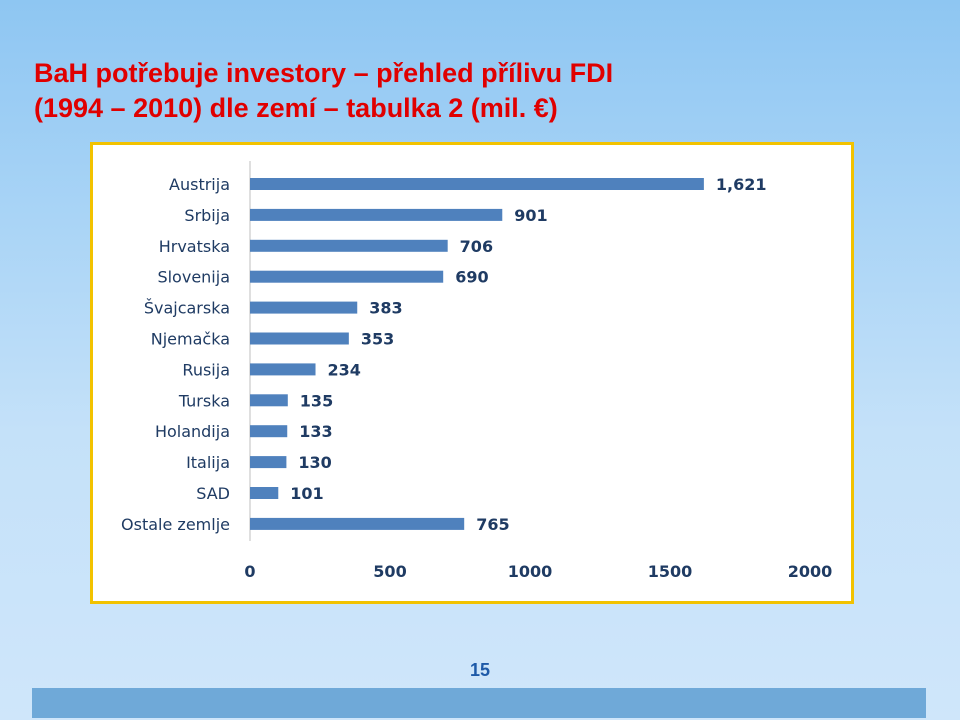 The height and width of the screenshot is (720, 960). What do you see at coordinates (476, 246) in the screenshot?
I see `value-label-hrvatska: 706` at bounding box center [476, 246].